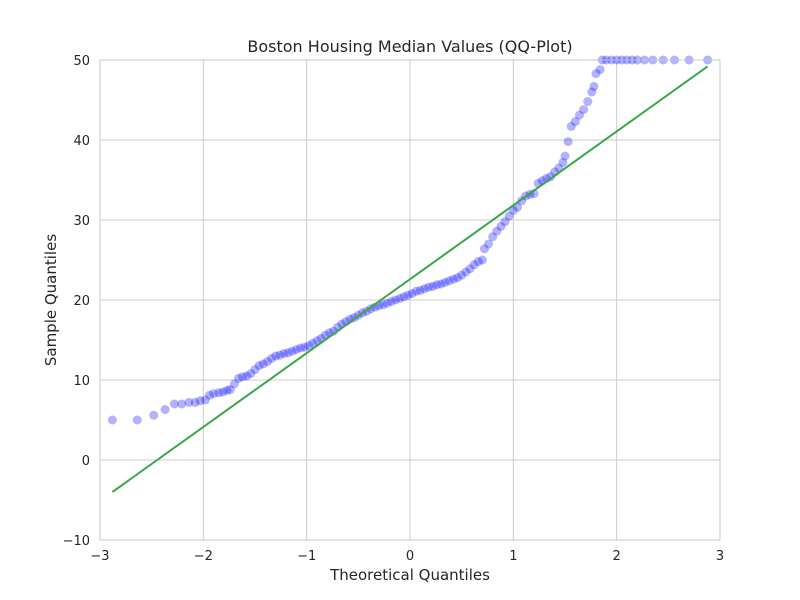 Image resolution: width=800 pixels, height=600 pixels. I want to click on x-tick-label: −2, so click(203, 556).